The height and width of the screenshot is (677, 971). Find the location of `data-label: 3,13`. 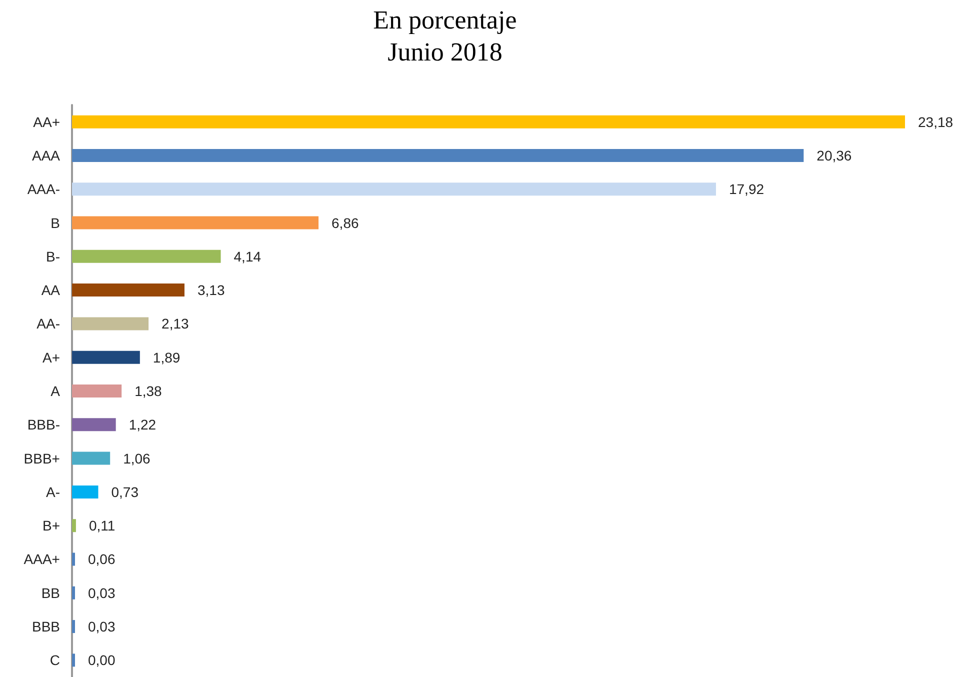

data-label: 3,13 is located at coordinates (211, 290).